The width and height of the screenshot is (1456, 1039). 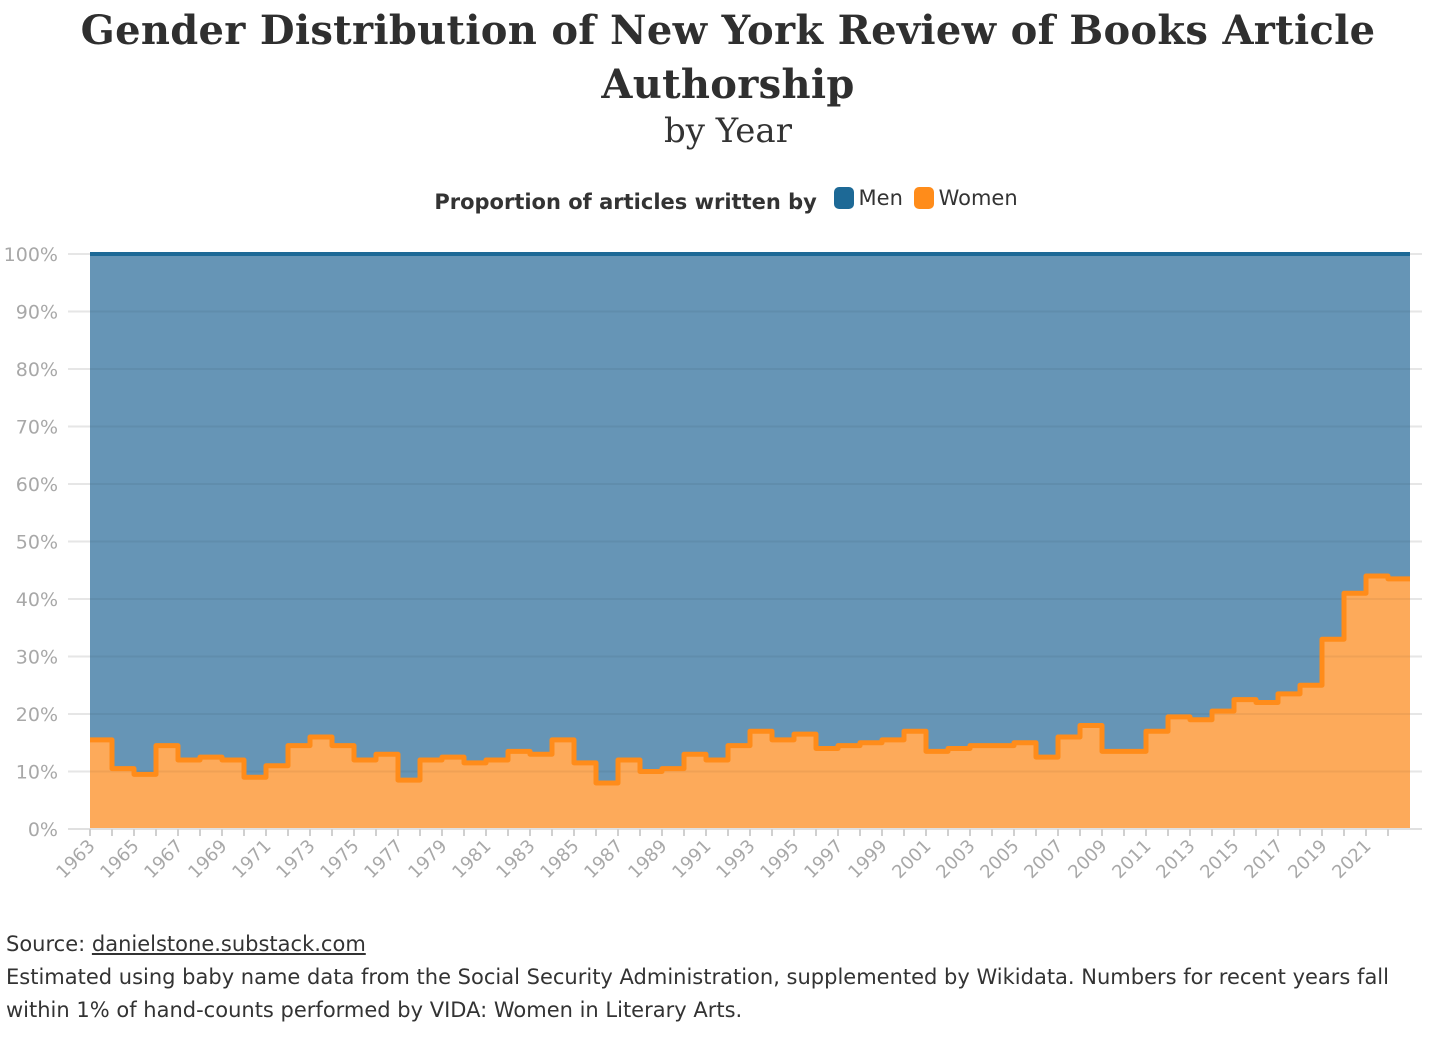 I want to click on x-tick-label: 2003, so click(x=955, y=859).